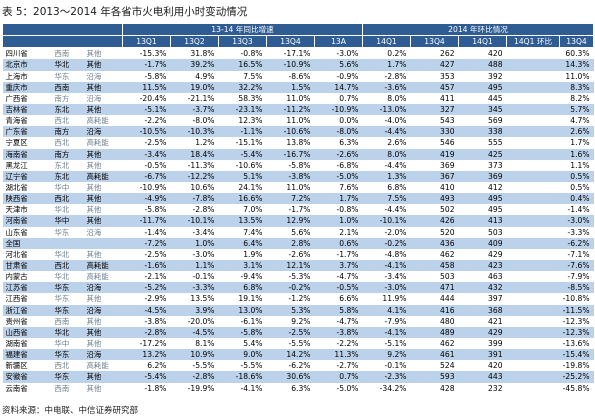 The width and height of the screenshot is (595, 419). Describe the element at coordinates (495, 232) in the screenshot. I see `value-cell: 503` at that location.